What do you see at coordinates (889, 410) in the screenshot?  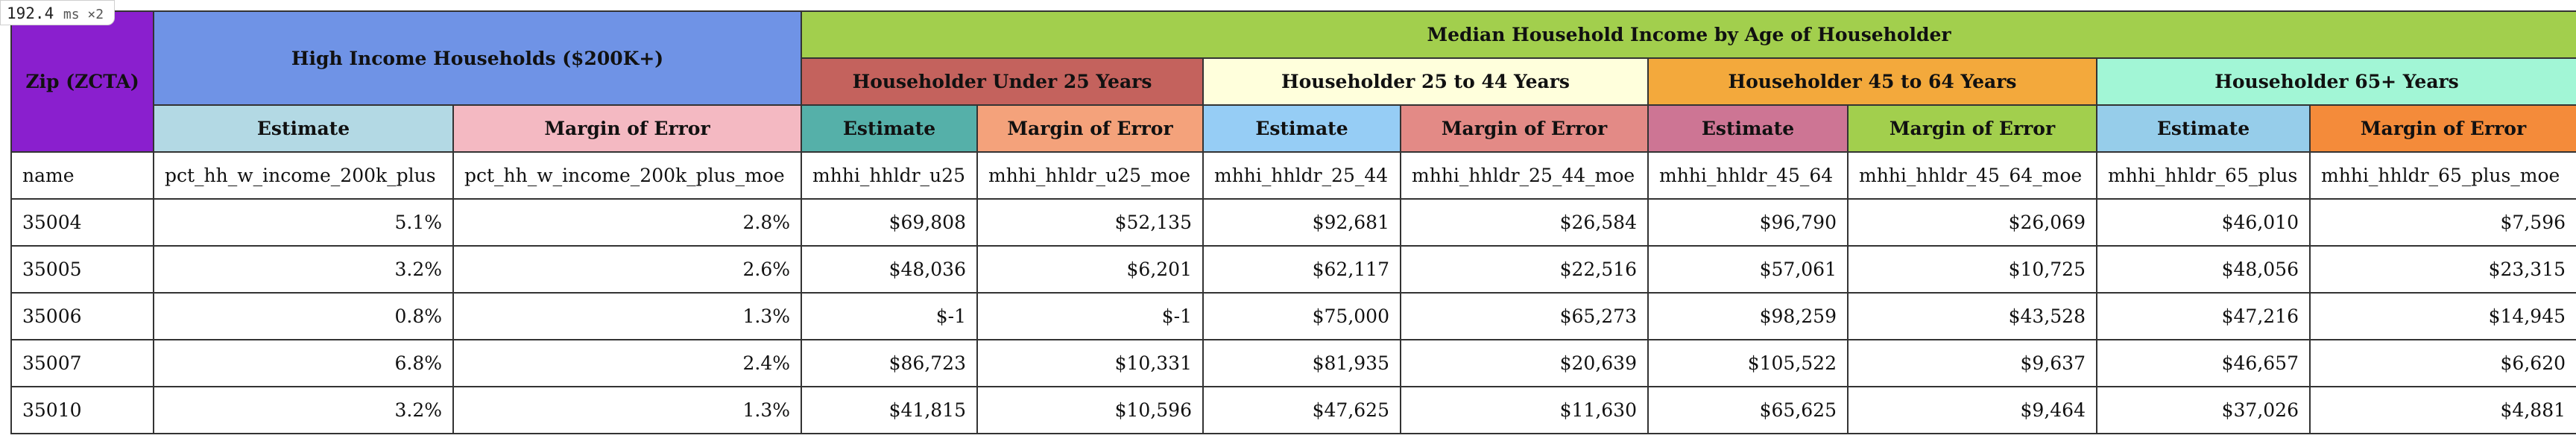 I see `value-cell: $41,815` at bounding box center [889, 410].